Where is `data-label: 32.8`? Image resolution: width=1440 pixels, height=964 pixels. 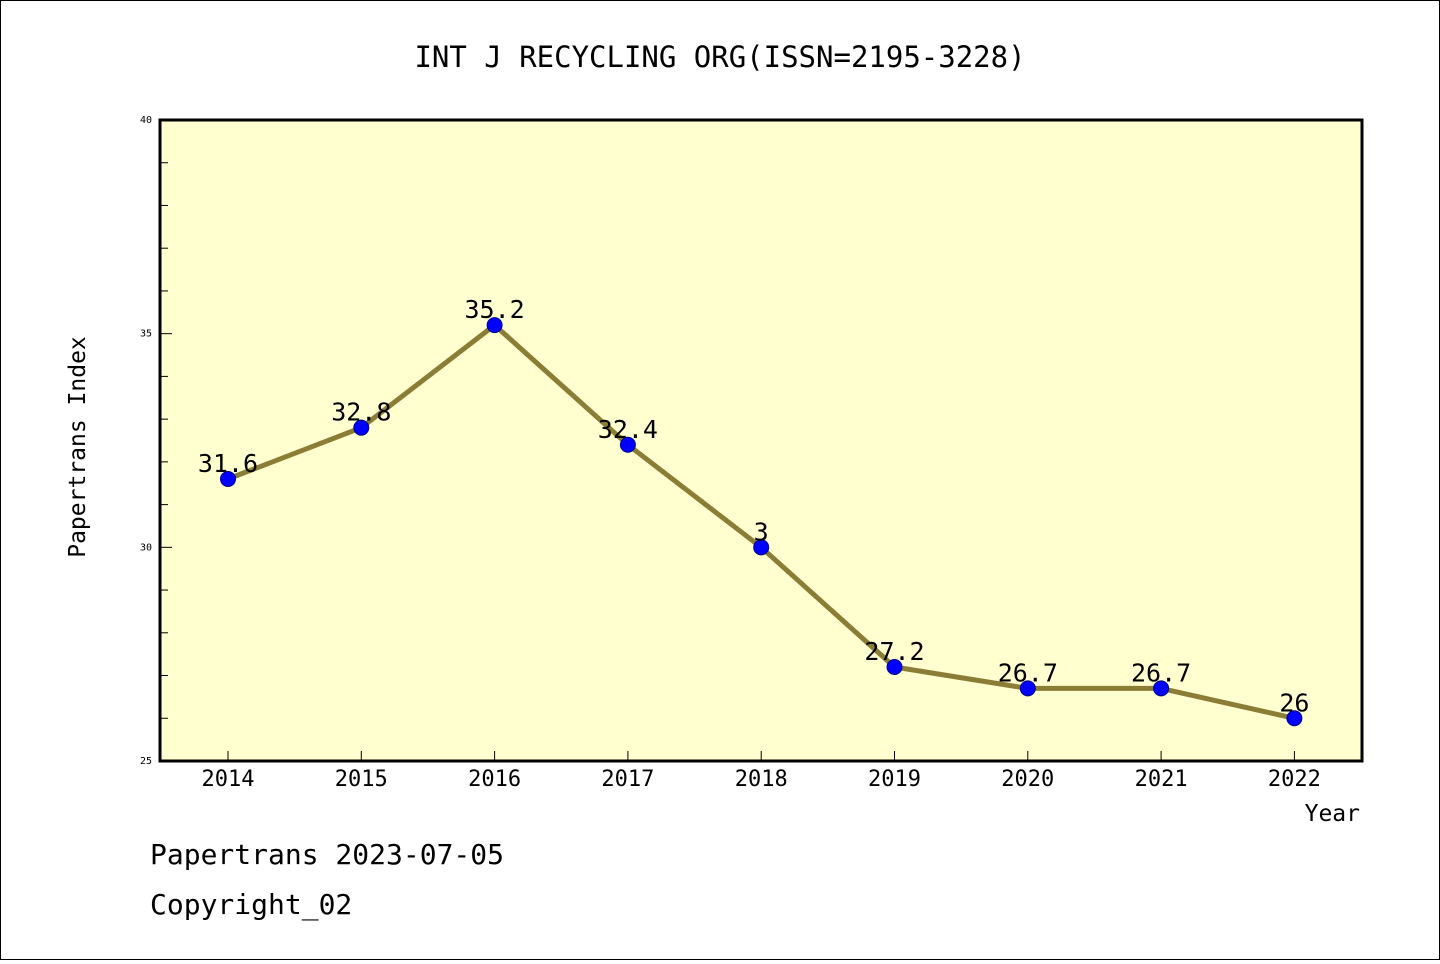
data-label: 32.8 is located at coordinates (361, 412).